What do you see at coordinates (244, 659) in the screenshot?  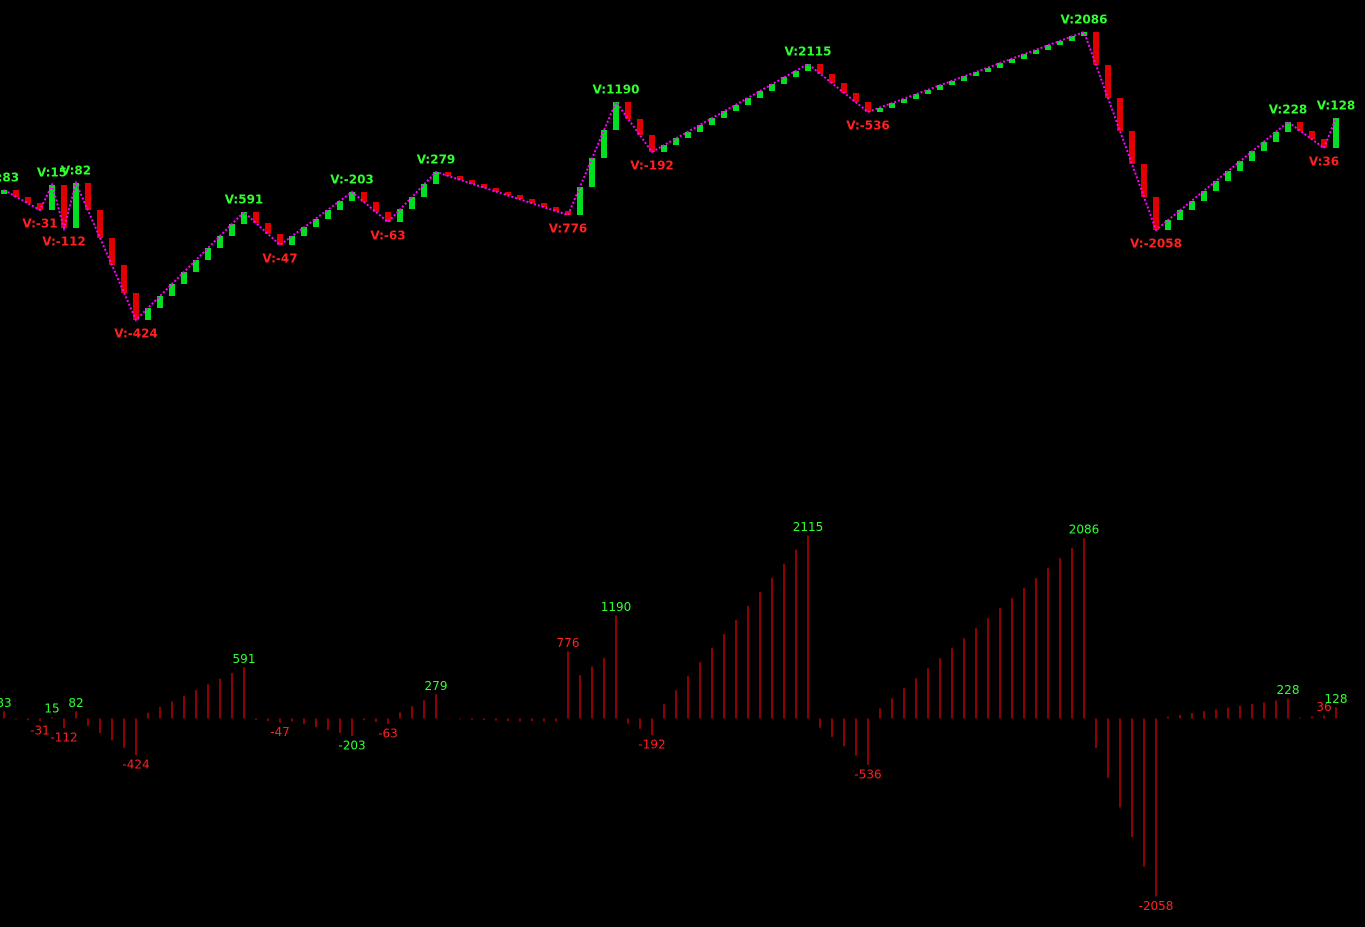 I see `bar-label: 591` at bounding box center [244, 659].